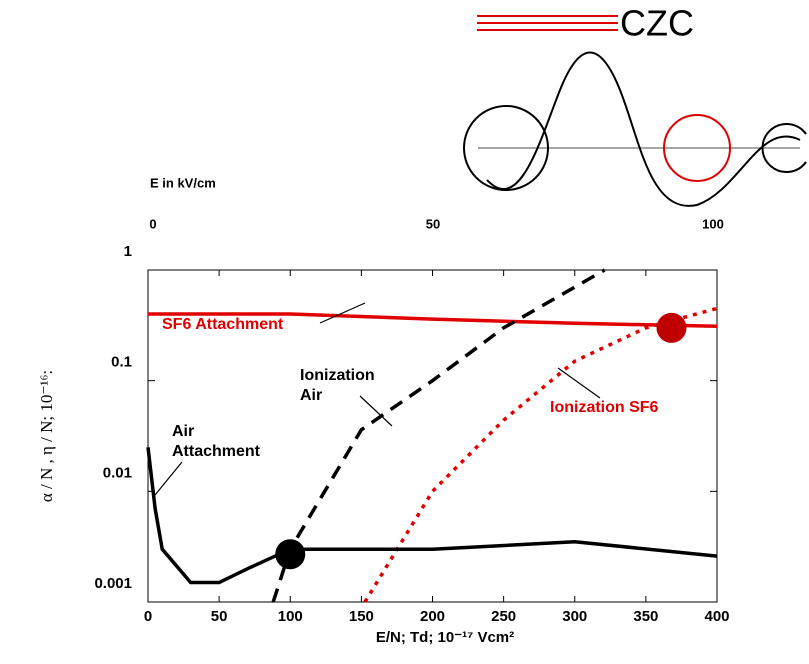 Image resolution: width=809 pixels, height=664 pixels. Describe the element at coordinates (574, 616) in the screenshot. I see `x-tick-label: 300` at that location.